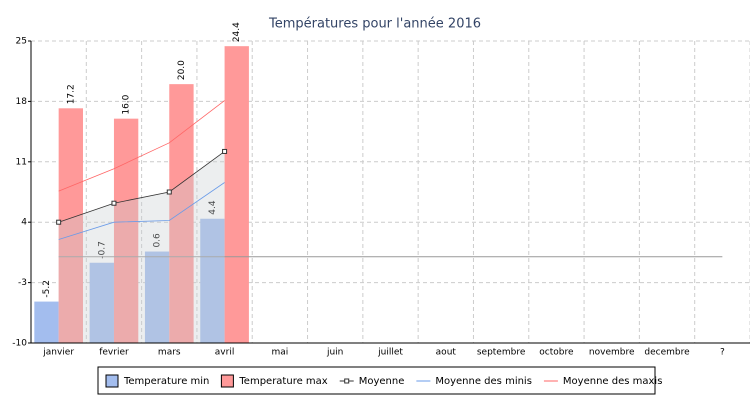  What do you see at coordinates (282, 381) in the screenshot?
I see `legend-label: Temperature max` at bounding box center [282, 381].